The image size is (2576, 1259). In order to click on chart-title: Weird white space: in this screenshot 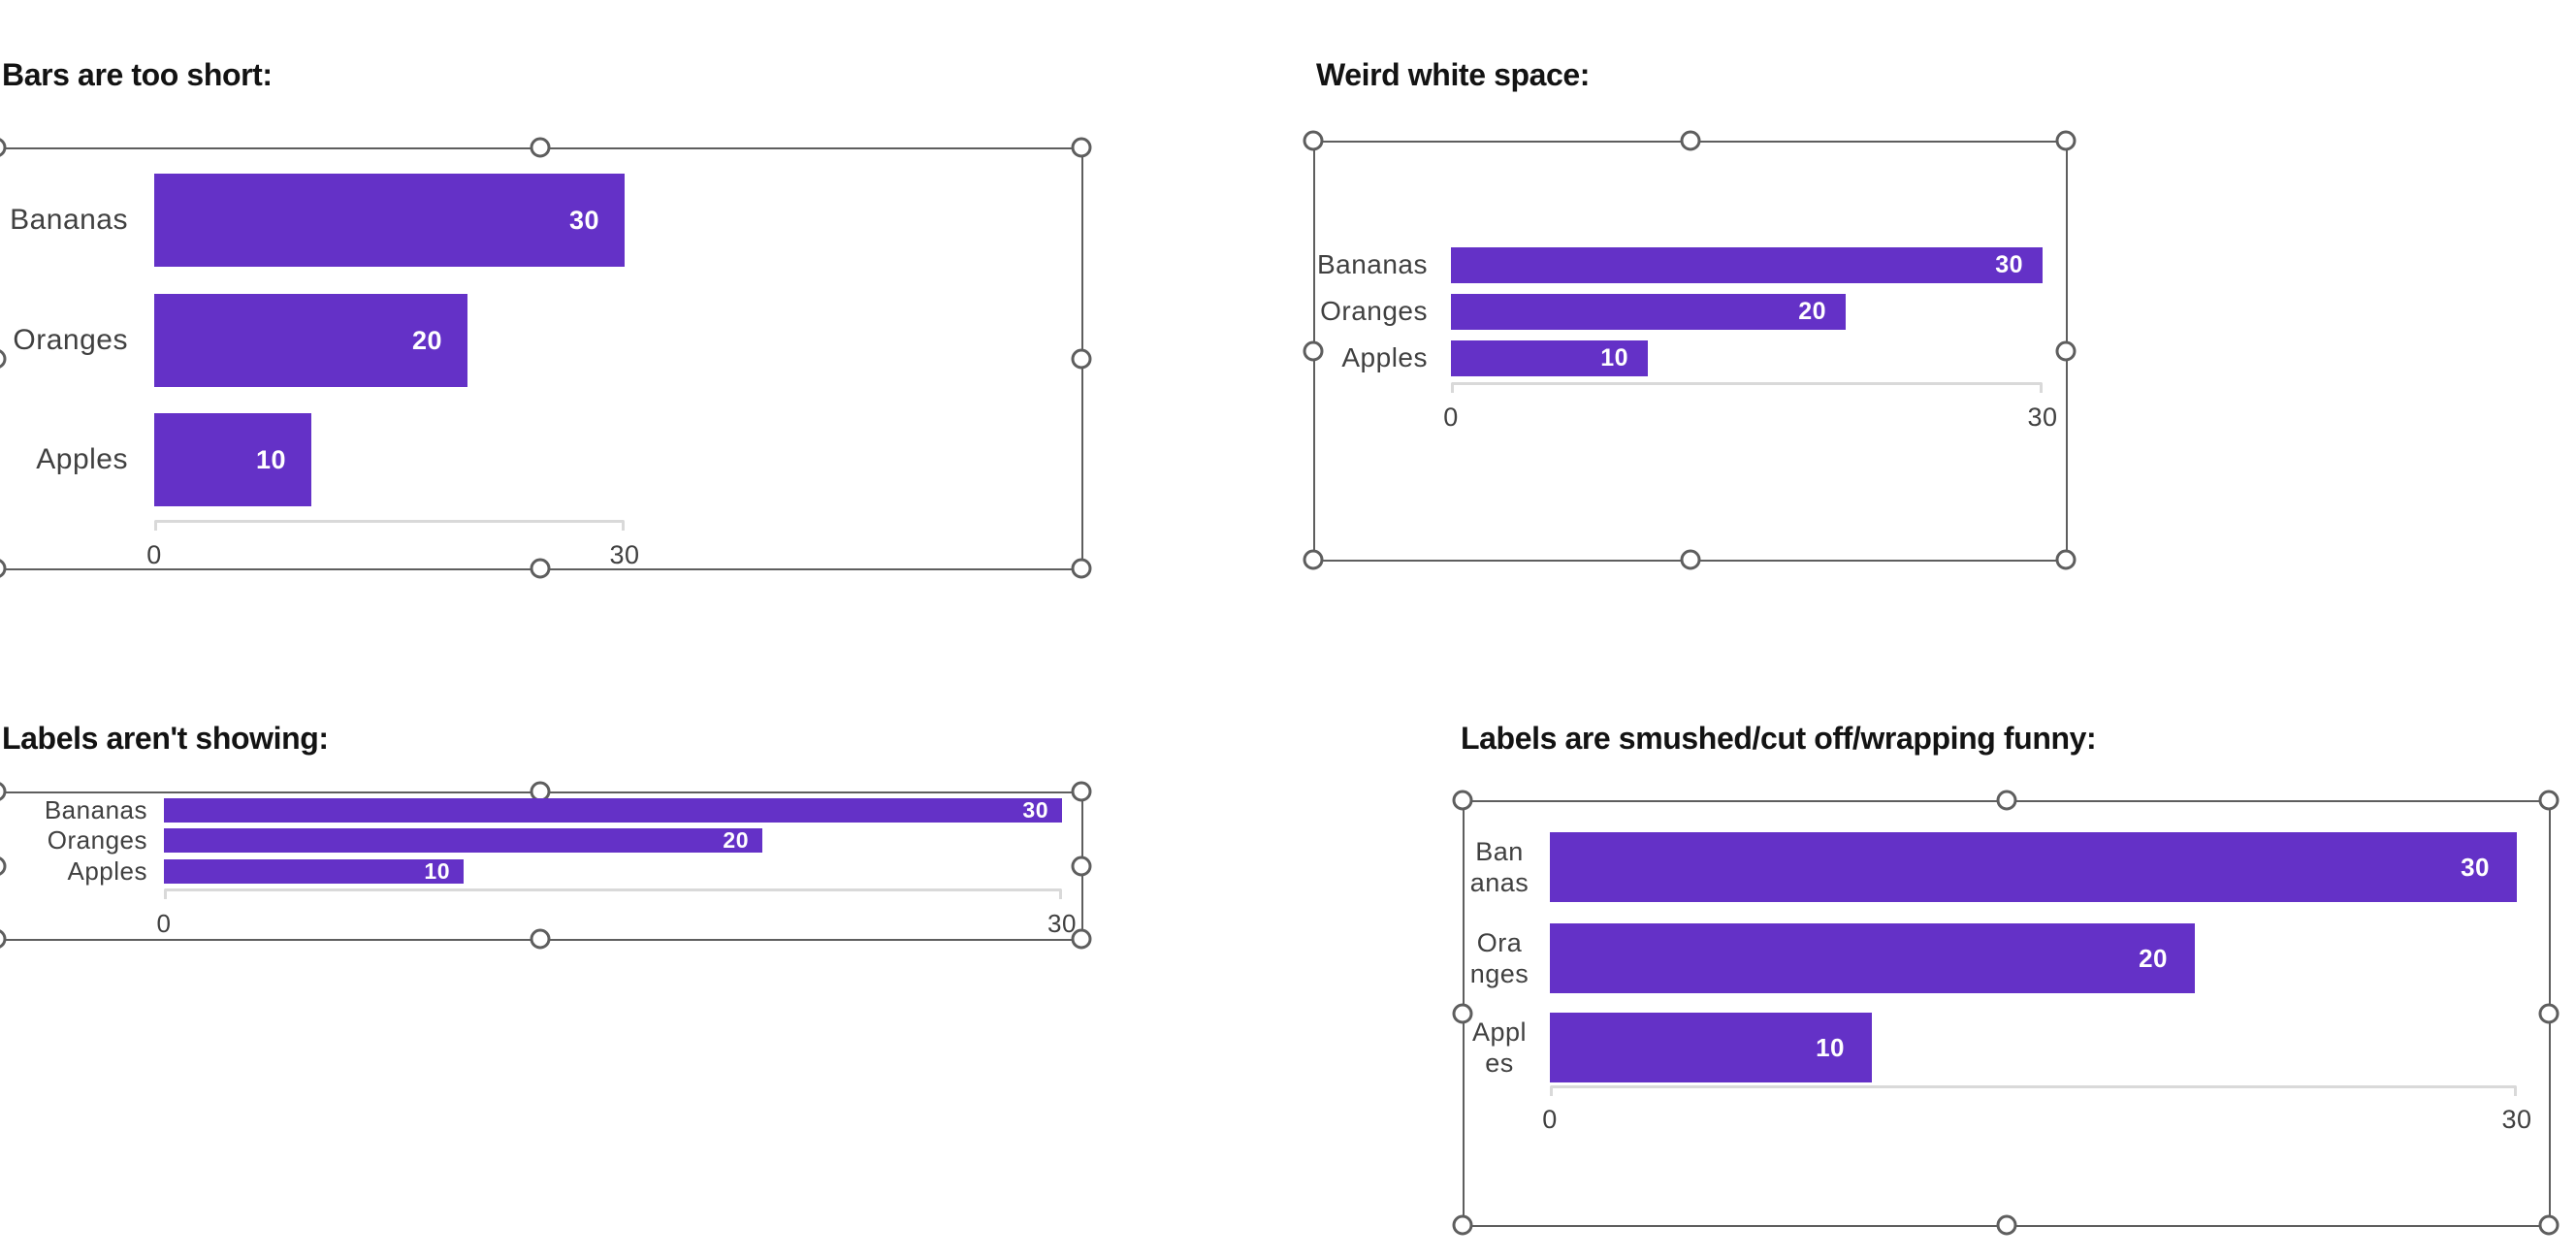, I will do `click(1453, 74)`.